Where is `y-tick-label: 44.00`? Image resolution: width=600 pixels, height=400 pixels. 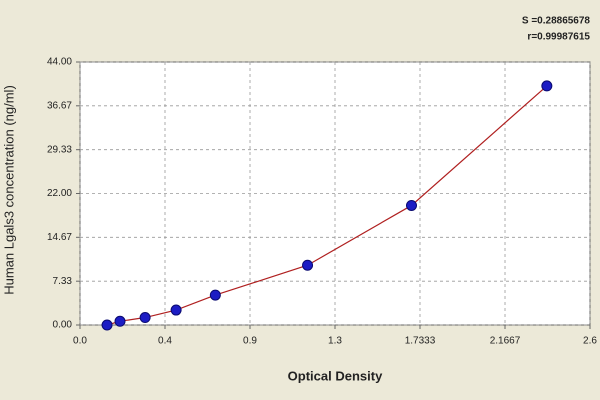 y-tick-label: 44.00 is located at coordinates (59, 62).